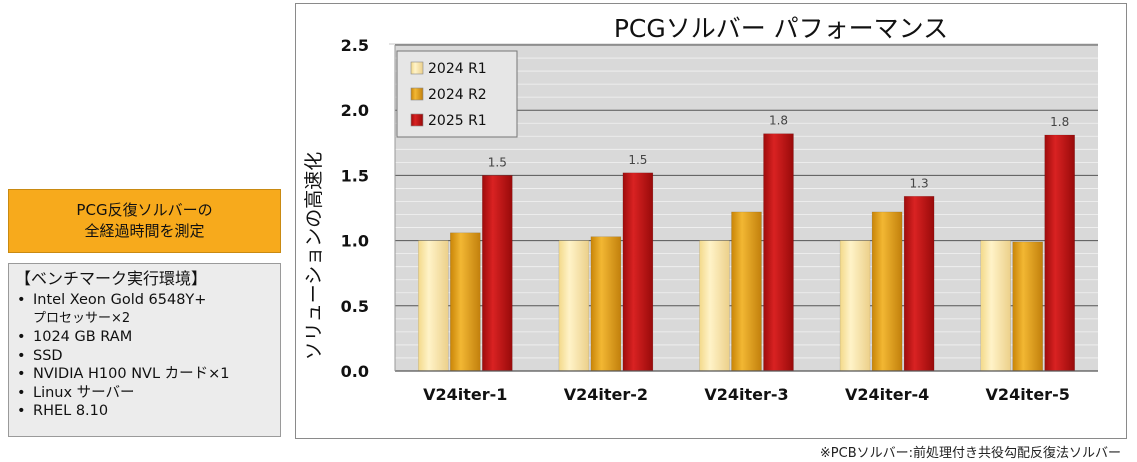  Describe the element at coordinates (144, 393) in the screenshot. I see `list-item: • Linux サーバー` at that location.